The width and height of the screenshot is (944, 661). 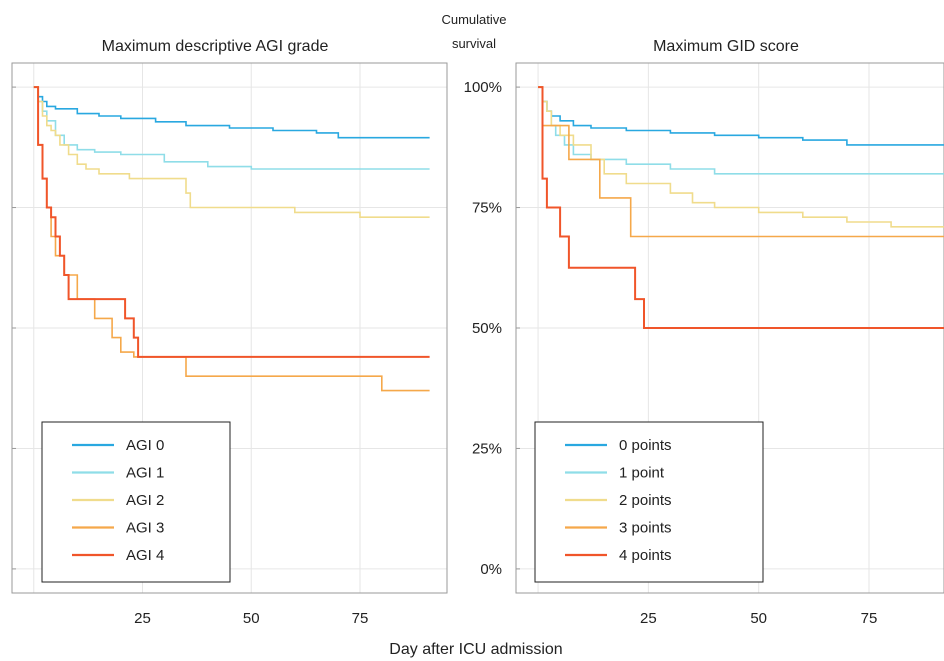 What do you see at coordinates (145, 473) in the screenshot?
I see `legend-label: AGI 1` at bounding box center [145, 473].